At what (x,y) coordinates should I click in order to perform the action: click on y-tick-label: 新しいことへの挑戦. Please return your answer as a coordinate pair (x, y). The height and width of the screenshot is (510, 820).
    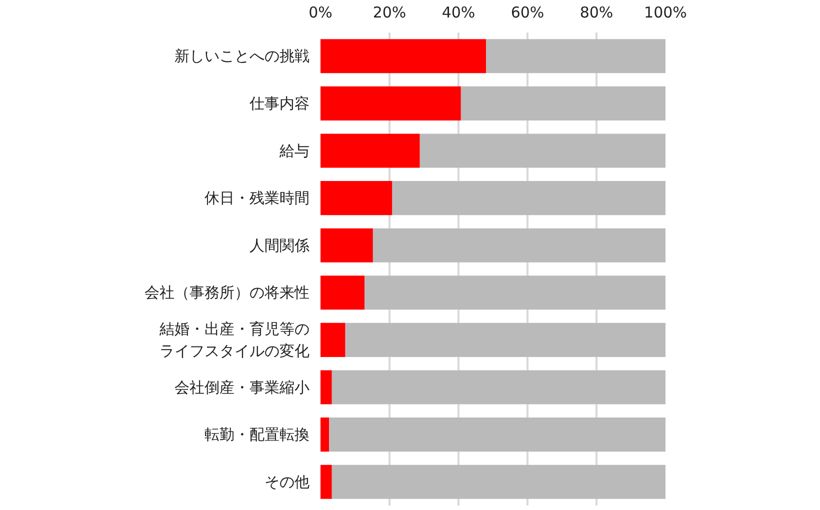
    Looking at the image, I should click on (242, 56).